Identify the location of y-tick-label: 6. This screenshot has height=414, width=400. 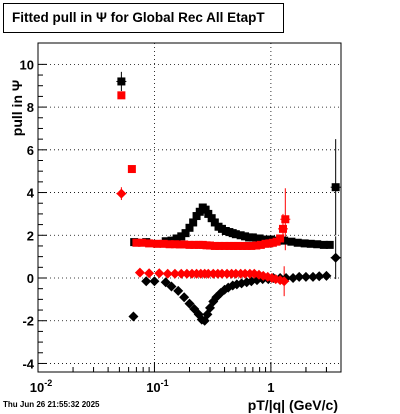
(30, 150).